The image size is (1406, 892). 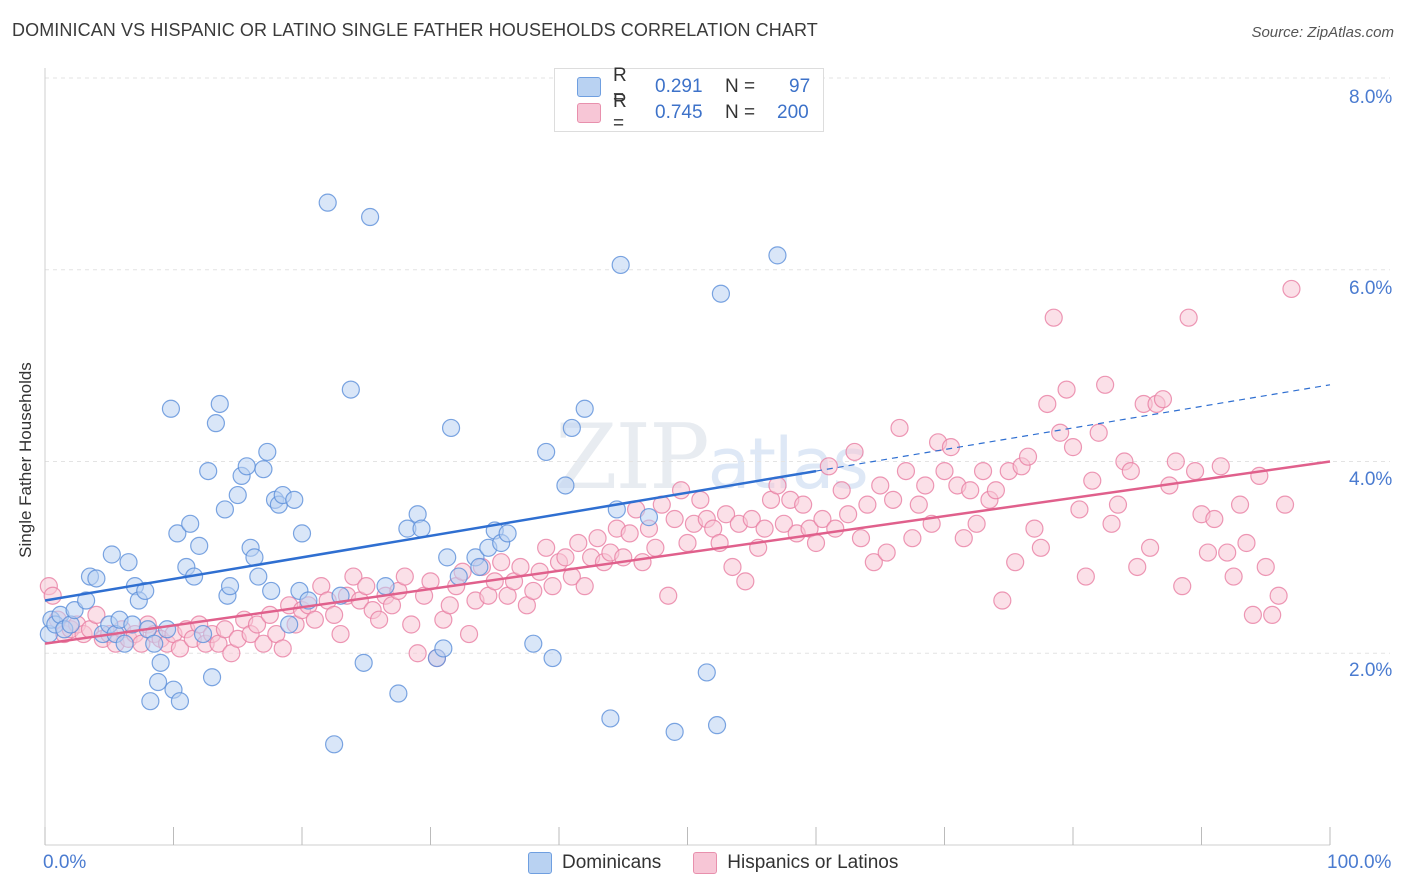 I want to click on y-axis-label: Single Father Households, so click(x=25, y=460).